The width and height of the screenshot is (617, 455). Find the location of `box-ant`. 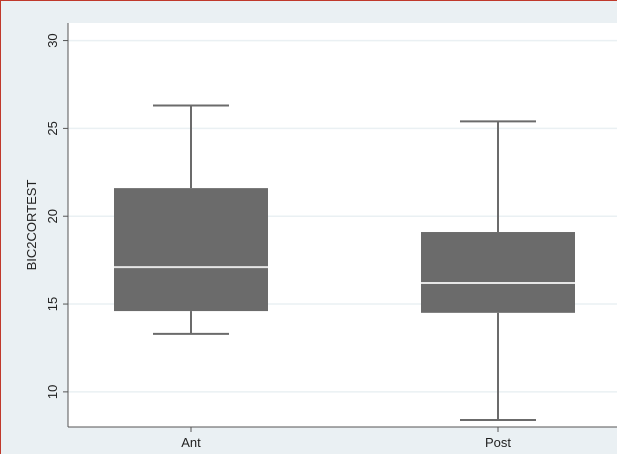

box-ant is located at coordinates (191, 219).